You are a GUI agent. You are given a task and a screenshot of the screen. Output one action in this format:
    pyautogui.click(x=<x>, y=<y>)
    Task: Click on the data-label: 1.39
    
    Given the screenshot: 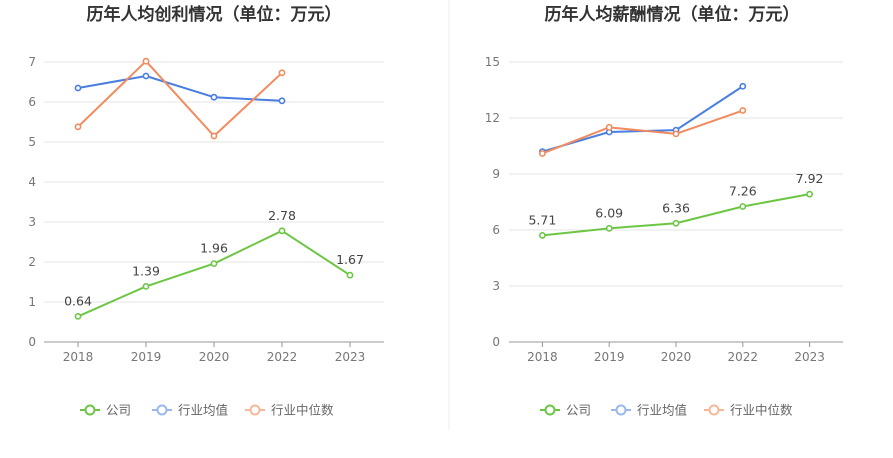 What is the action you would take?
    pyautogui.click(x=146, y=270)
    